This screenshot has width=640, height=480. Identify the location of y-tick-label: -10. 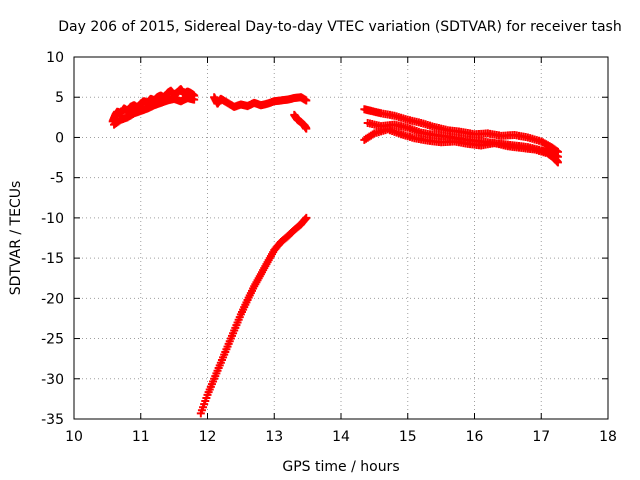
(52, 219).